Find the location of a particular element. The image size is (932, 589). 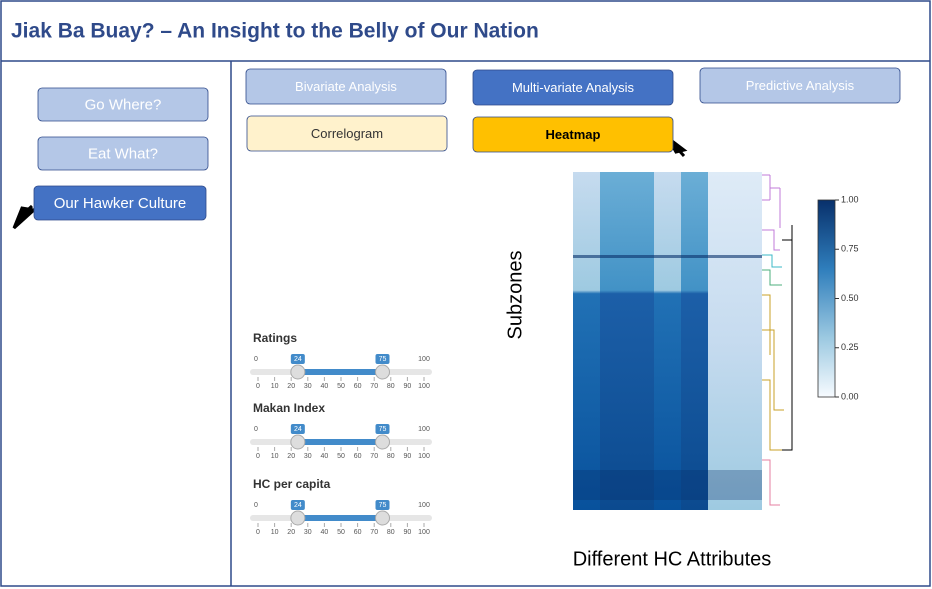

button-label: Eat What? is located at coordinates (123, 153).